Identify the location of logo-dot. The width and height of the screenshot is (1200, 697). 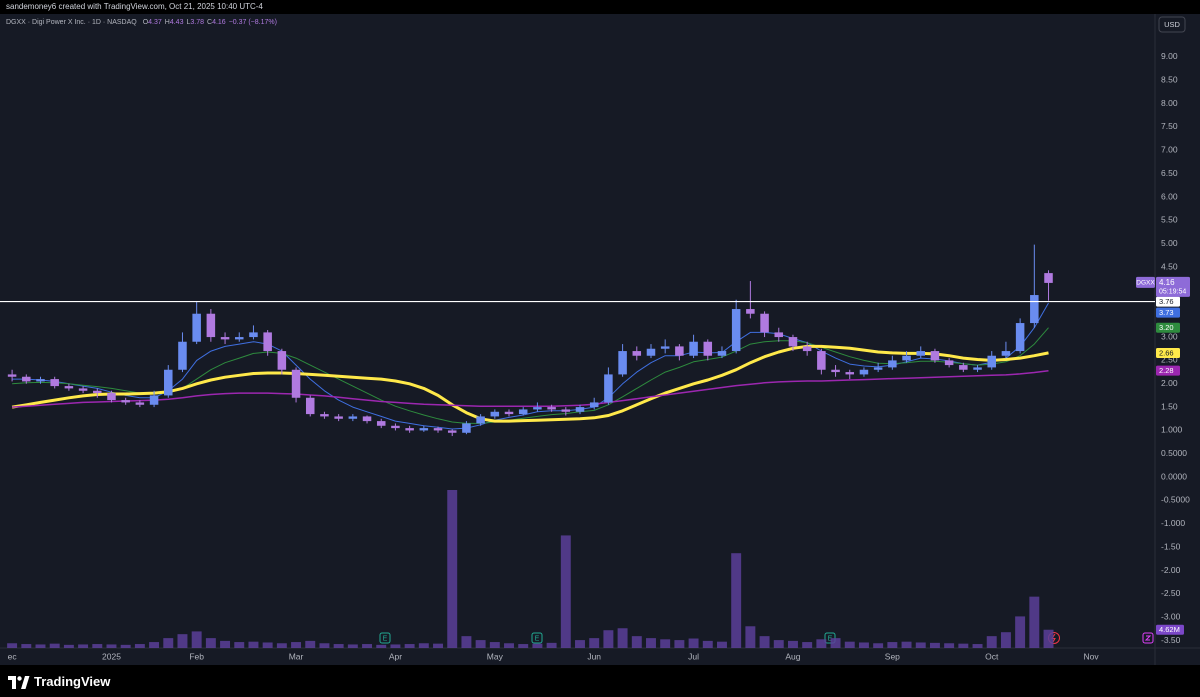
(19, 678).